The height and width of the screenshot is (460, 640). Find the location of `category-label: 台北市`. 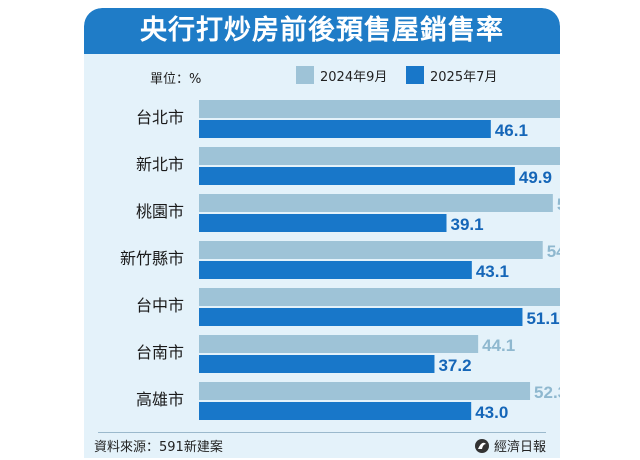

category-label: 台北市 is located at coordinates (160, 117).